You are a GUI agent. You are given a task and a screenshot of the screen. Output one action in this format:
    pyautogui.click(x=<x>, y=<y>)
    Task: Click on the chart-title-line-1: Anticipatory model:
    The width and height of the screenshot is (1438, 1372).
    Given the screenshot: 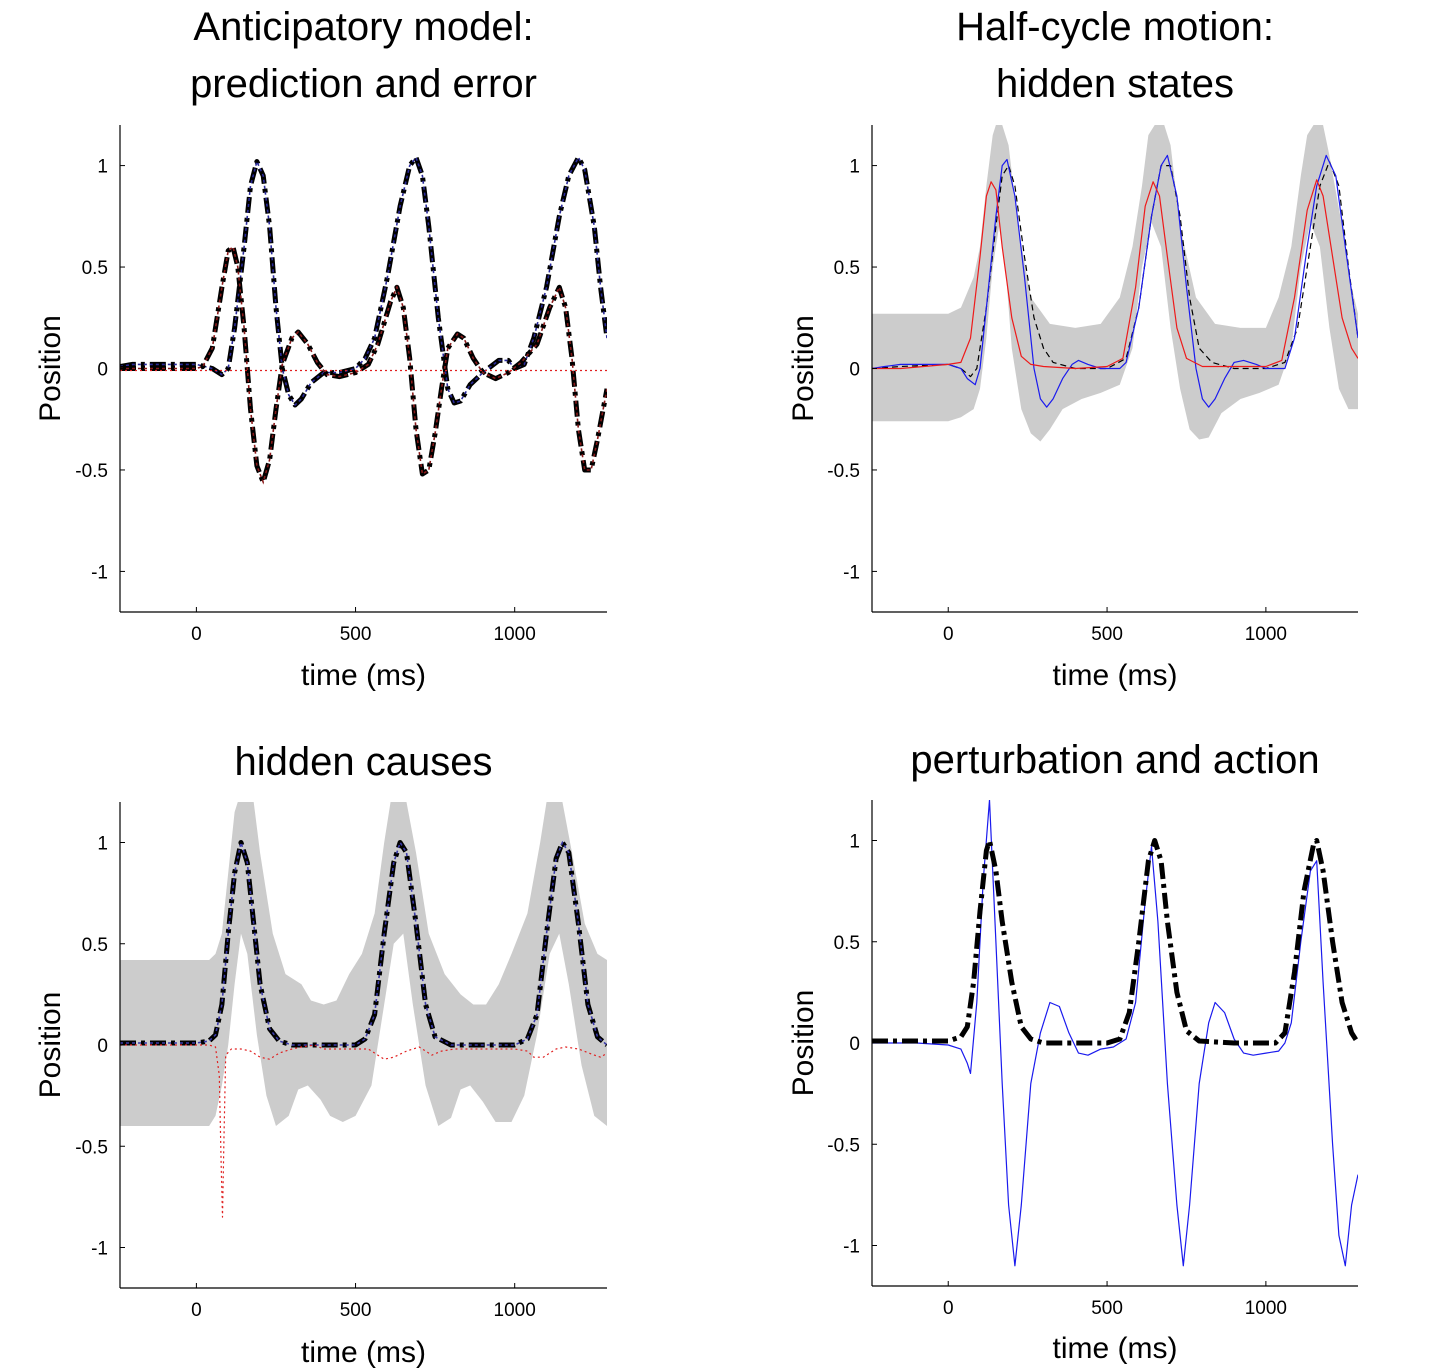 What is the action you would take?
    pyautogui.click(x=363, y=27)
    